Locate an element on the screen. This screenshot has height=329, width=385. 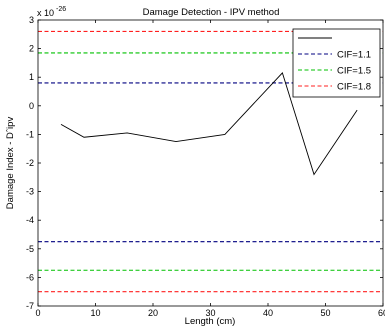
chart-title: Damage Detection - IPV method is located at coordinates (211, 12).